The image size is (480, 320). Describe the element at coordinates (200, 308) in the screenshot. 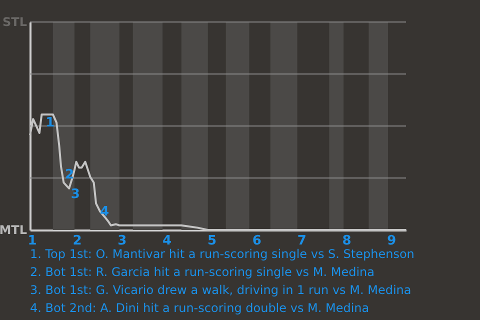

I see `text: 4. Bot 2nd: A. Dini hit a run-scoring double vs M. Medina` at that location.